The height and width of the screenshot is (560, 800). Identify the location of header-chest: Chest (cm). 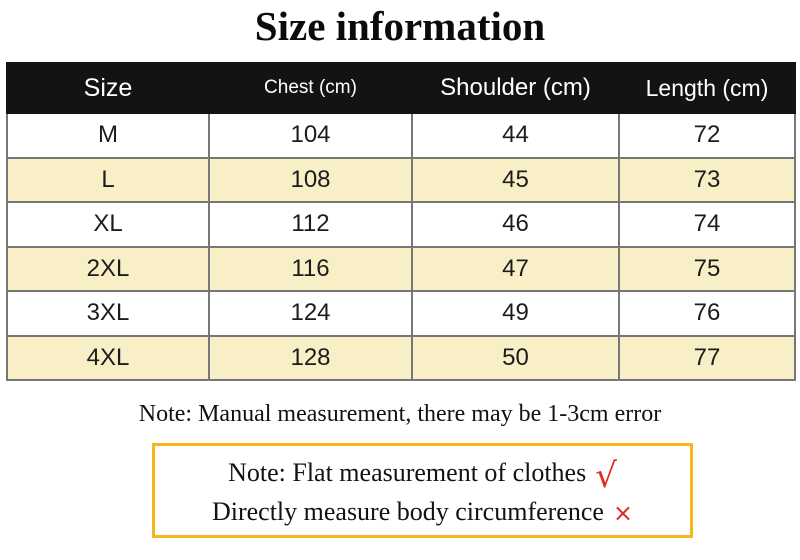
(310, 88).